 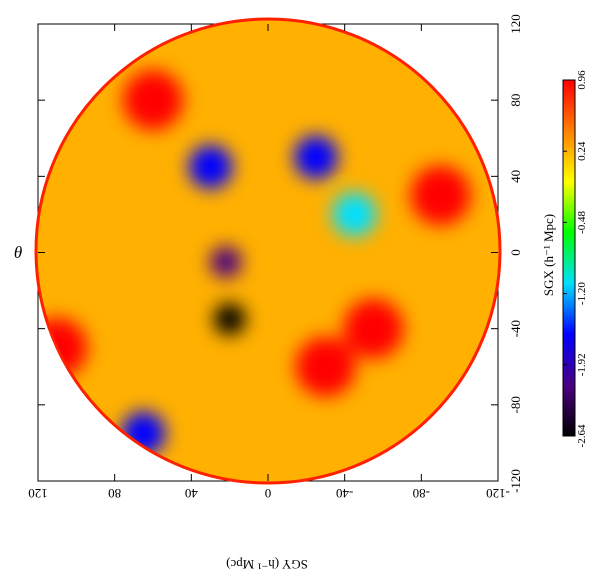 I want to click on x-tick-label: 0, so click(x=268, y=493).